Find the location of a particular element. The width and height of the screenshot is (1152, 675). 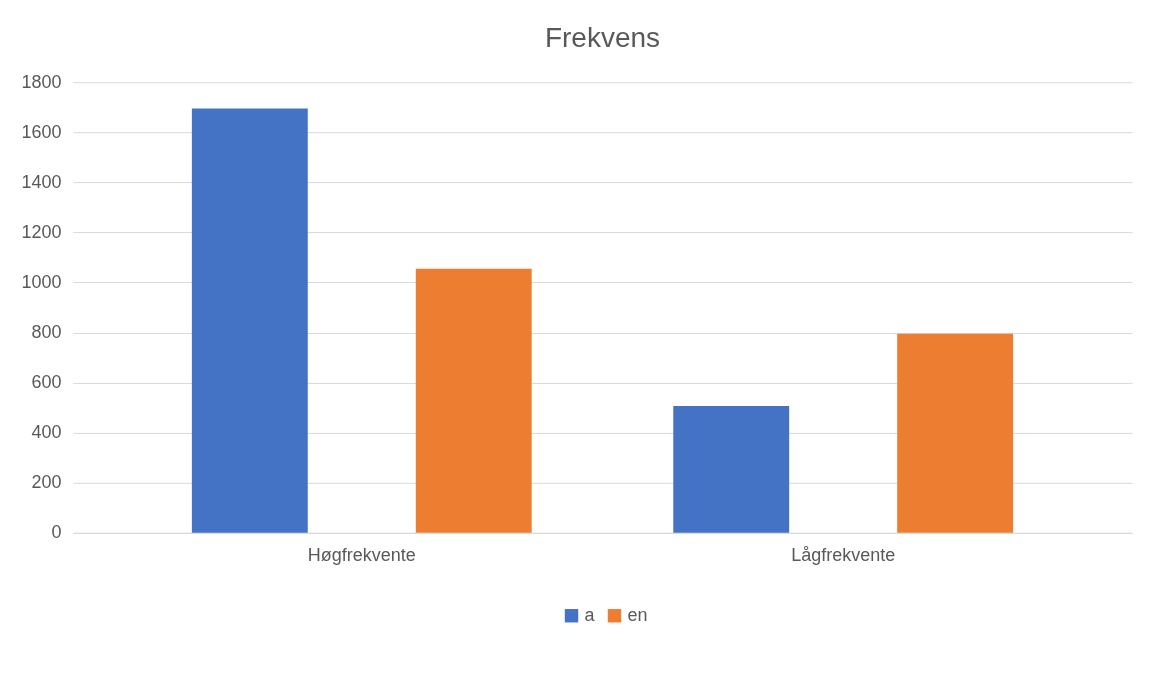

y-tick-label: 1800 is located at coordinates (41, 81).